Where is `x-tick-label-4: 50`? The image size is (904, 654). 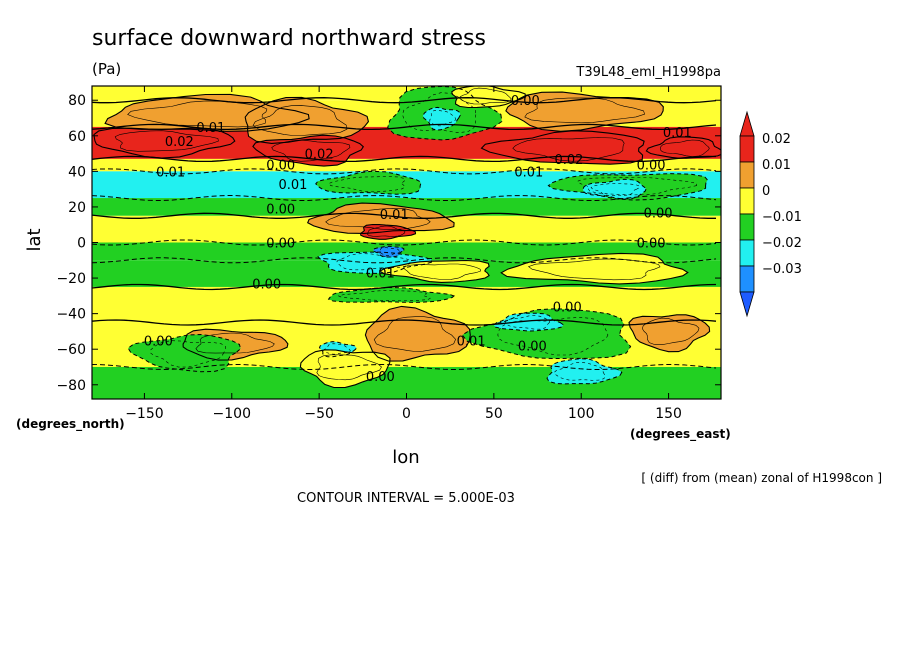
x-tick-label-4: 50 is located at coordinates (494, 414).